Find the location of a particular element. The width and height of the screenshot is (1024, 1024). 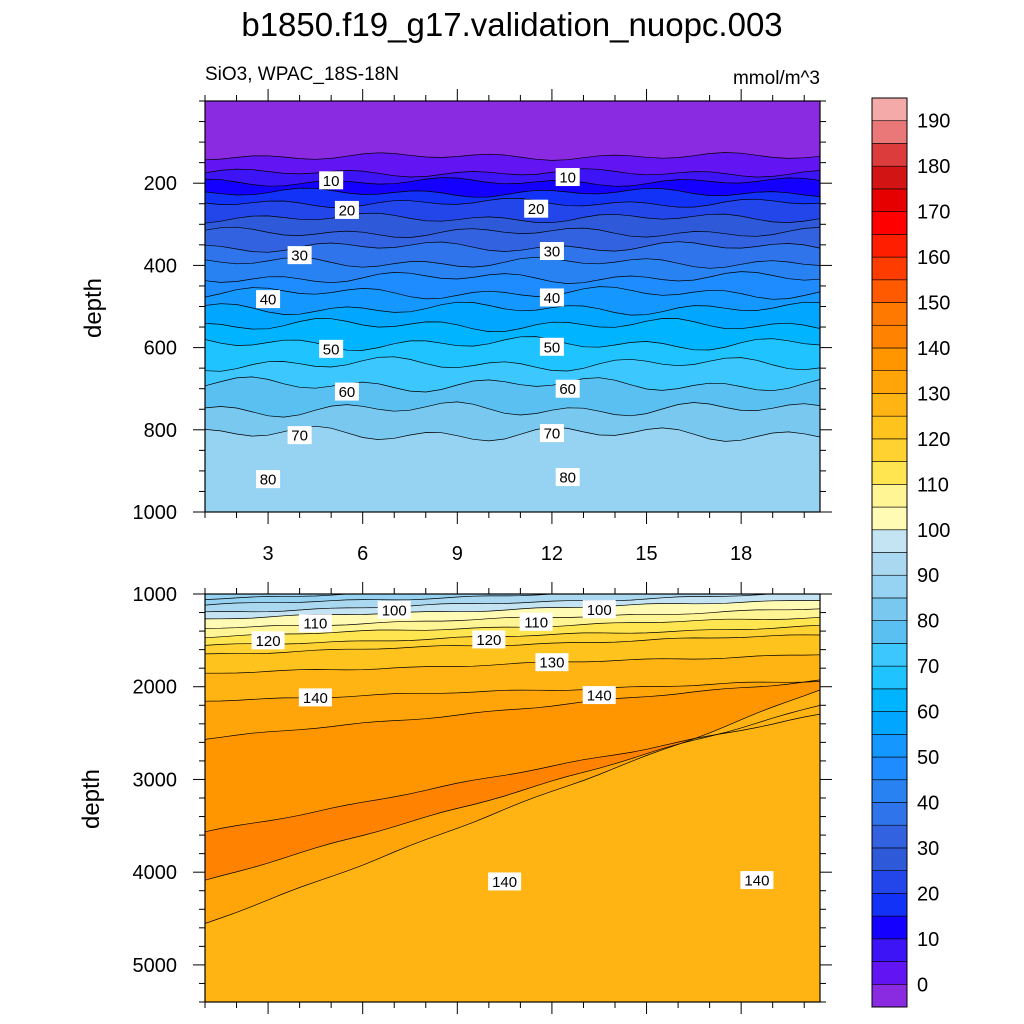

colorbar-label: 40 is located at coordinates (928, 803).